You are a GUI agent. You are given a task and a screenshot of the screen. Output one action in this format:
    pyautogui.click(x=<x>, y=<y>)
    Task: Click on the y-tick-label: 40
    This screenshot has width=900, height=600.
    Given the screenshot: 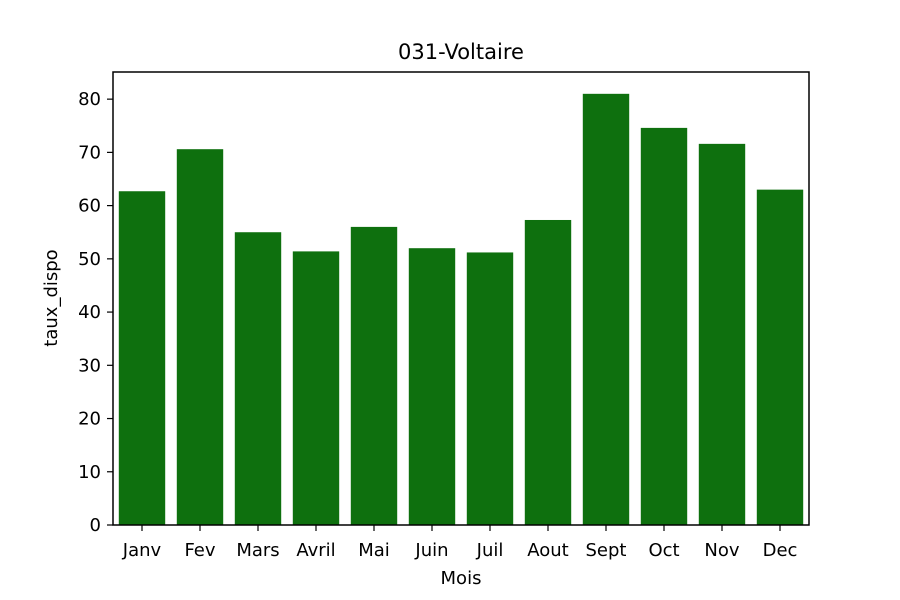 What is the action you would take?
    pyautogui.click(x=89, y=312)
    